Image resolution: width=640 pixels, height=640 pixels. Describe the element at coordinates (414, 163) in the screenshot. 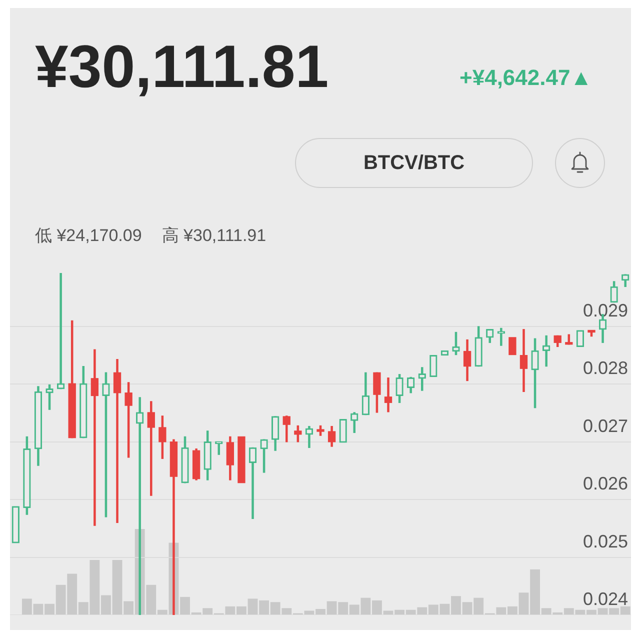

I see `pill-button: BTCV/BTC` at that location.